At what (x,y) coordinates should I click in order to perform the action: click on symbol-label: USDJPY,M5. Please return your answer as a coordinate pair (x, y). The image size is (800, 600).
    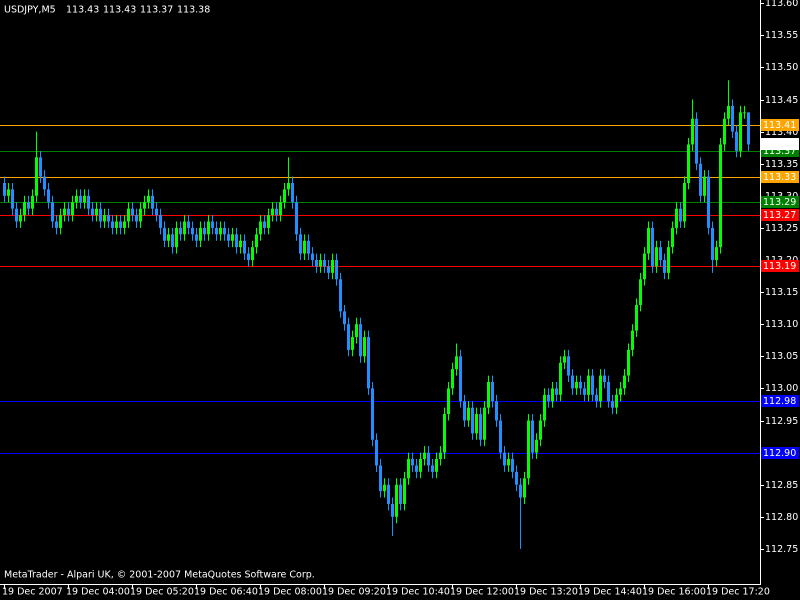
    Looking at the image, I should click on (30, 10).